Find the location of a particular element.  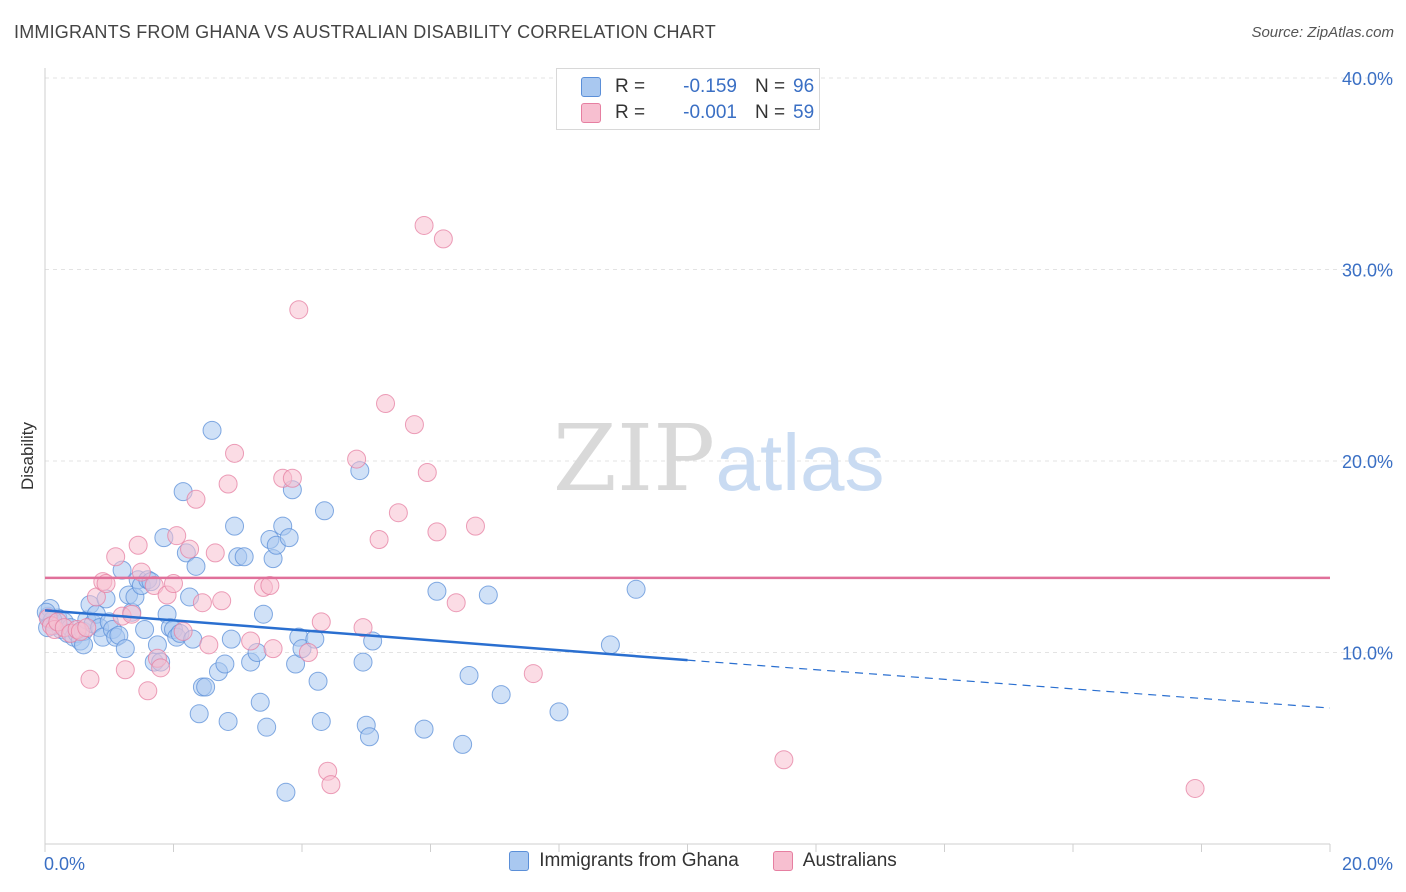

chart-legend: Immigrants from Ghana Australians is located at coordinates (703, 861).